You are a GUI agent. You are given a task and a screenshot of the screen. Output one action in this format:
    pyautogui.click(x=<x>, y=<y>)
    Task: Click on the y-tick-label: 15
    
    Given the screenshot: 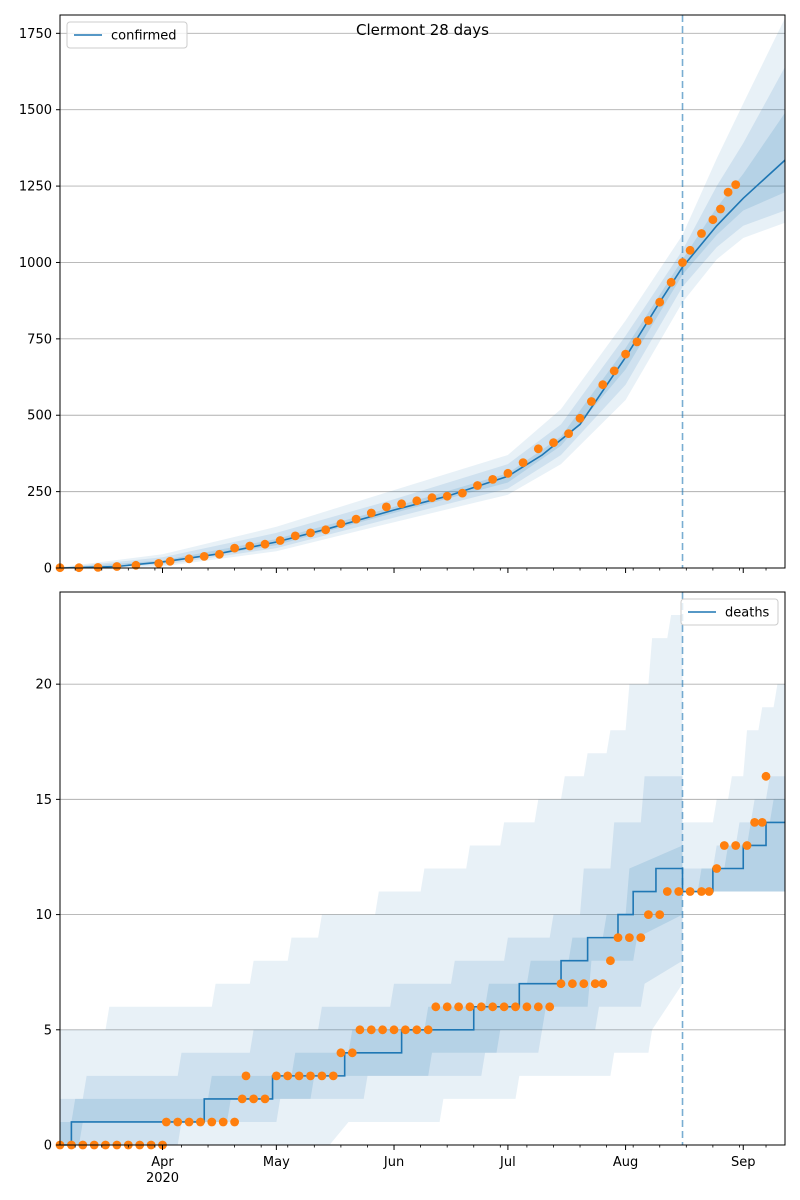 What is the action you would take?
    pyautogui.click(x=43, y=800)
    